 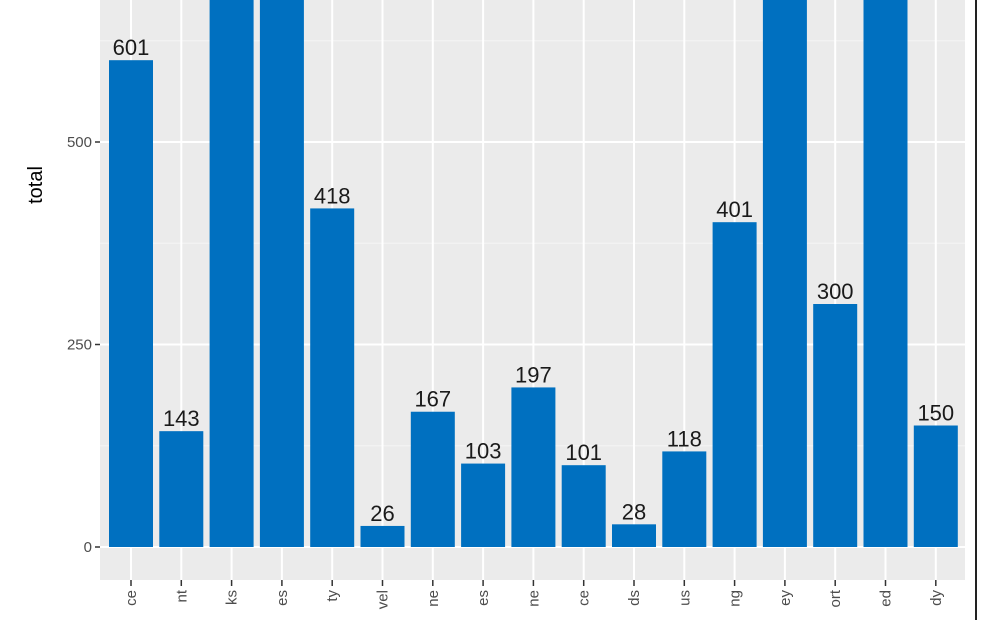 What do you see at coordinates (684, 598) in the screenshot?
I see `x-tick-label: us` at bounding box center [684, 598].